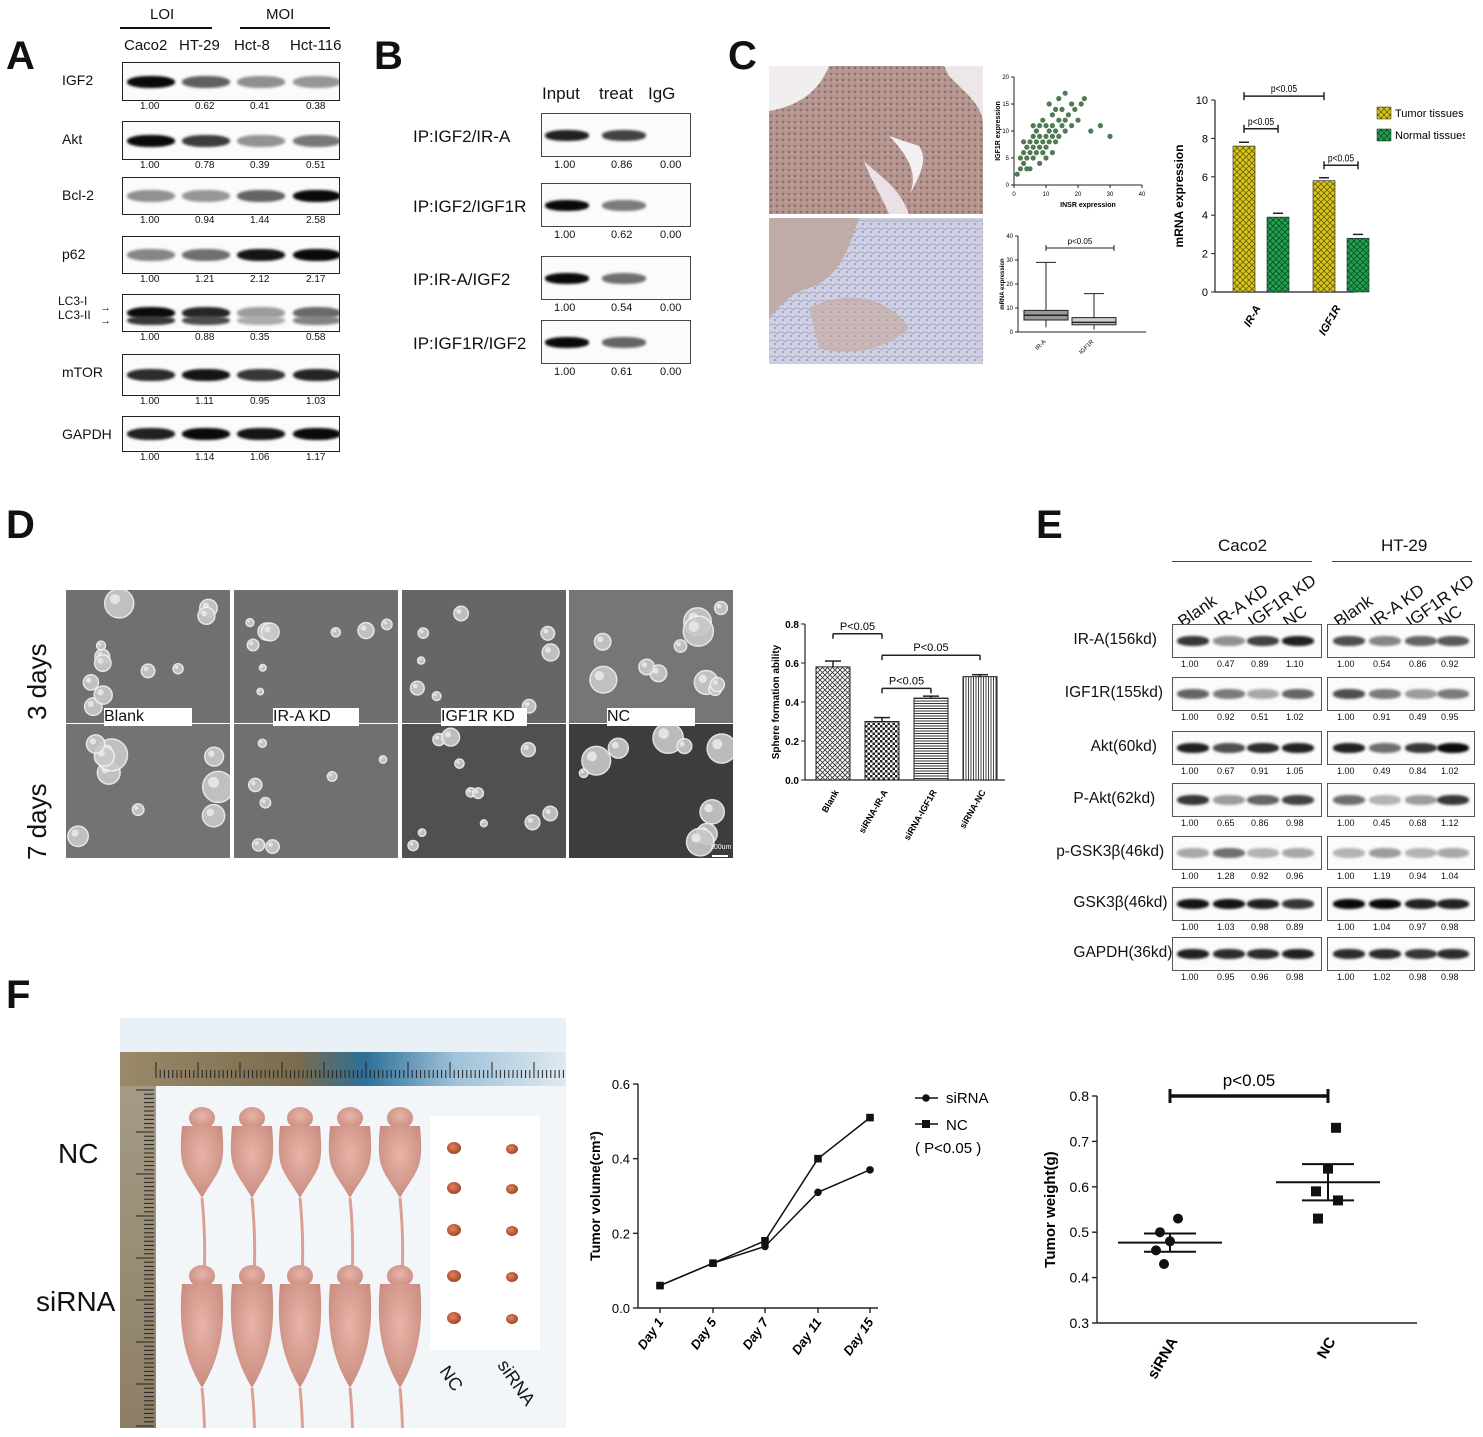 This screenshot has height=1437, width=1483. I want to click on quant-value: 1.17, so click(316, 457).